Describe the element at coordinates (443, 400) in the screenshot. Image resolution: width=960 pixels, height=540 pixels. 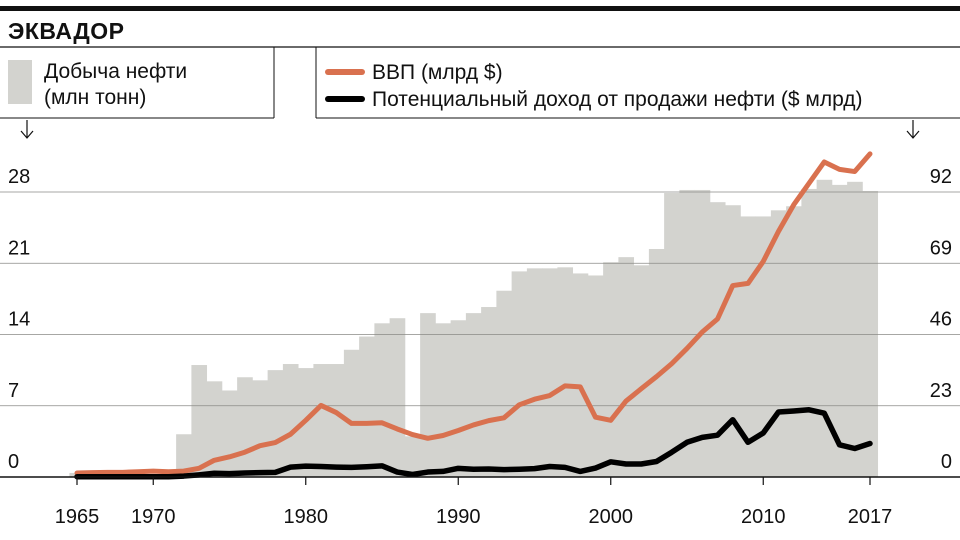
I see `bar-1989` at that location.